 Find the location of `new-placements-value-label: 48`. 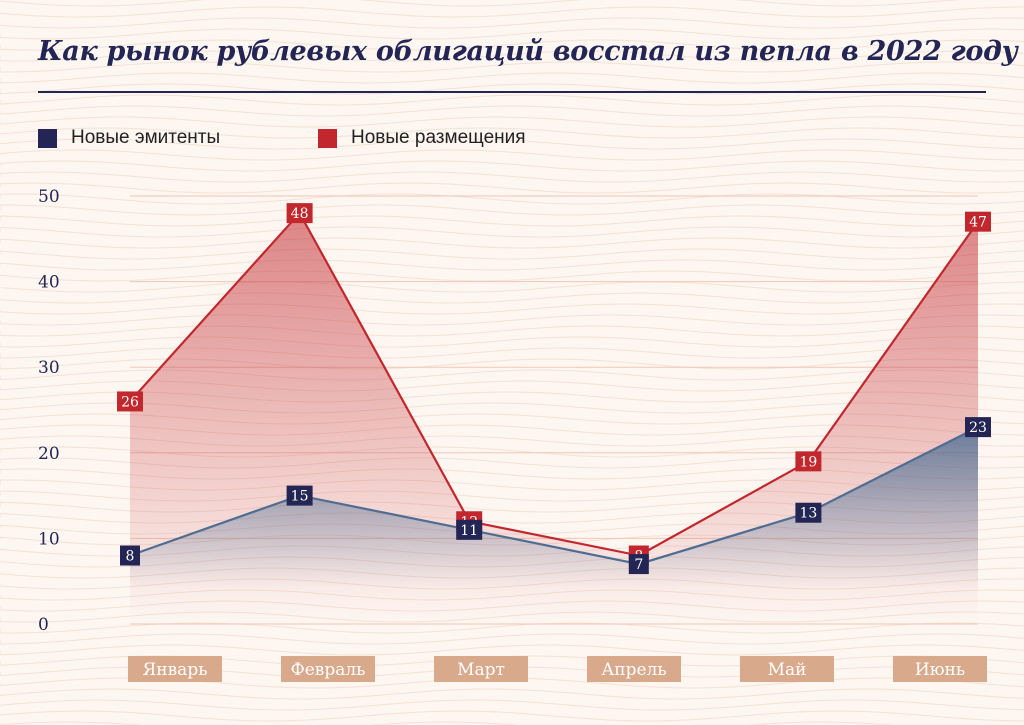

new-placements-value-label: 48 is located at coordinates (300, 214).